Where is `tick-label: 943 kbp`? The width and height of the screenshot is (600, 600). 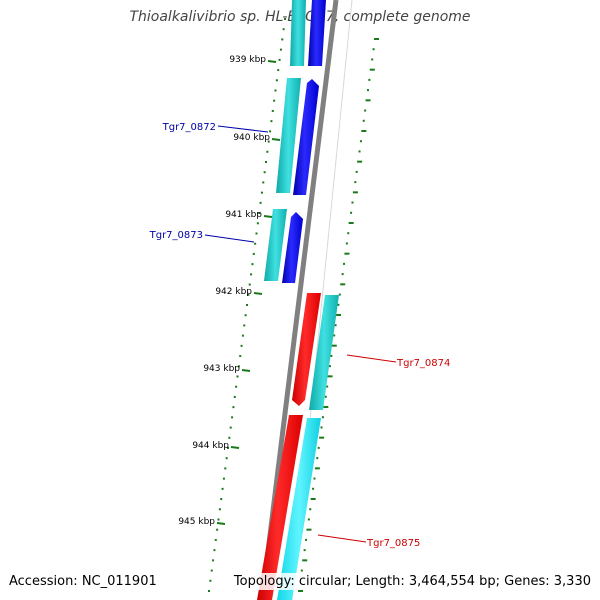
tick-label: 943 kbp is located at coordinates (221, 369).